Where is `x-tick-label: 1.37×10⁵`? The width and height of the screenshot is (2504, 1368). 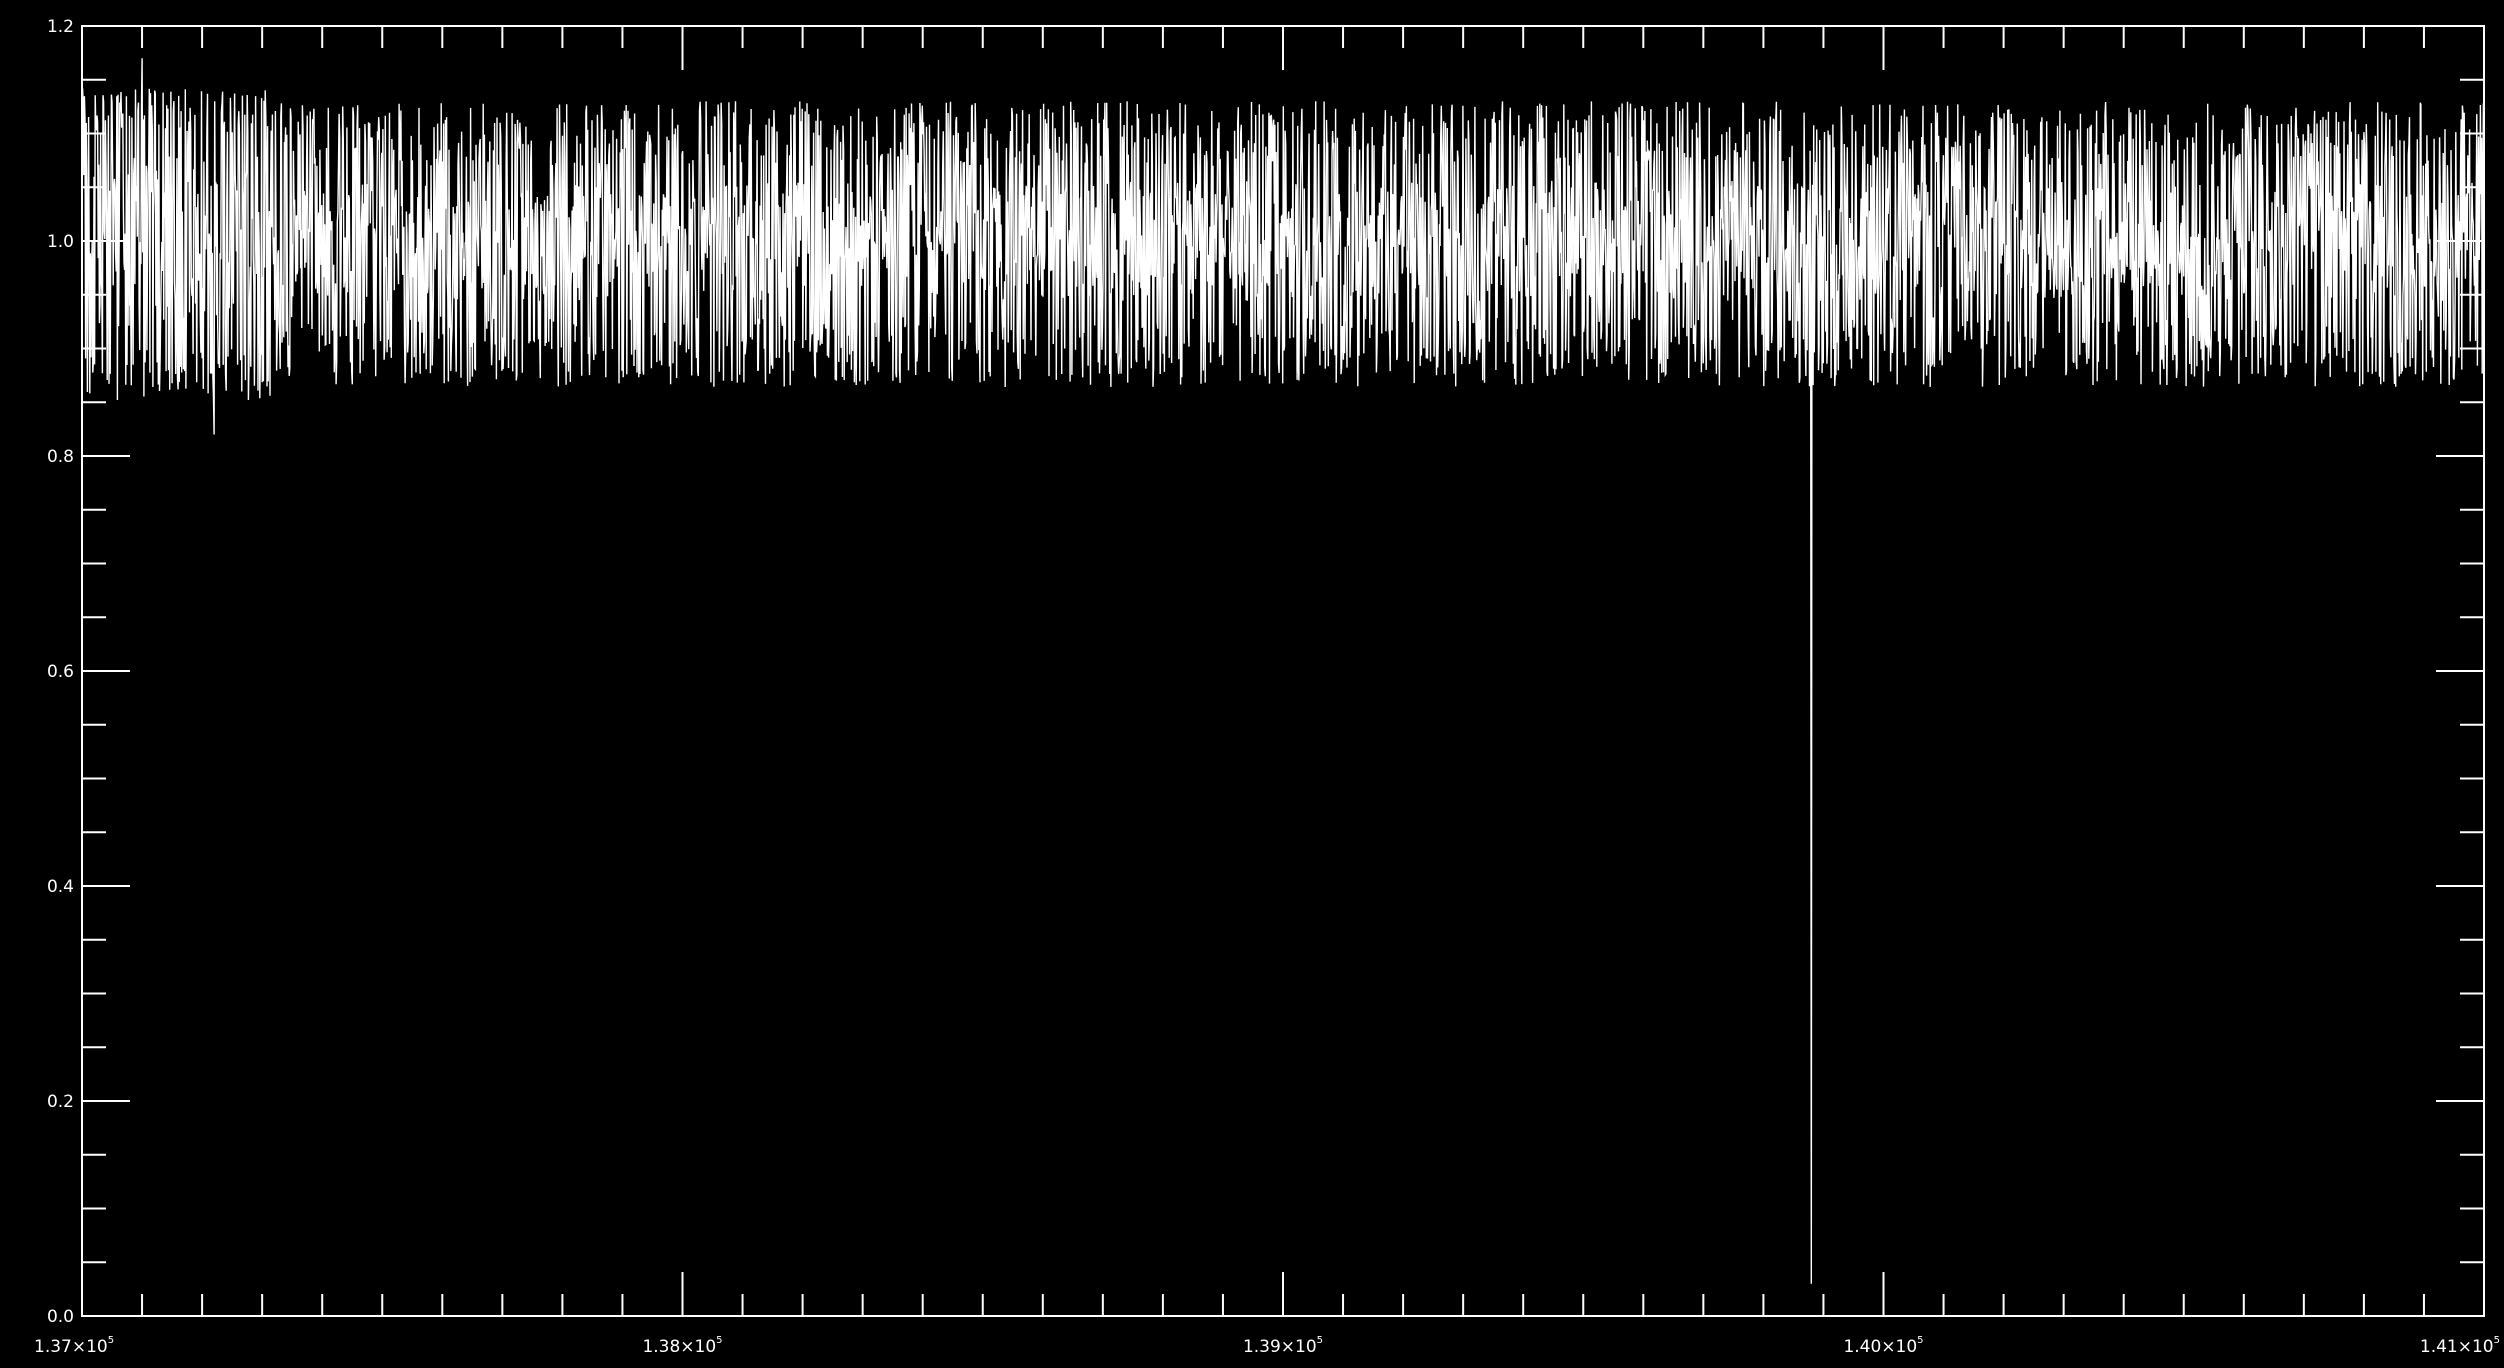
x-tick-label: 1.37×10⁵ is located at coordinates (74, 1346).